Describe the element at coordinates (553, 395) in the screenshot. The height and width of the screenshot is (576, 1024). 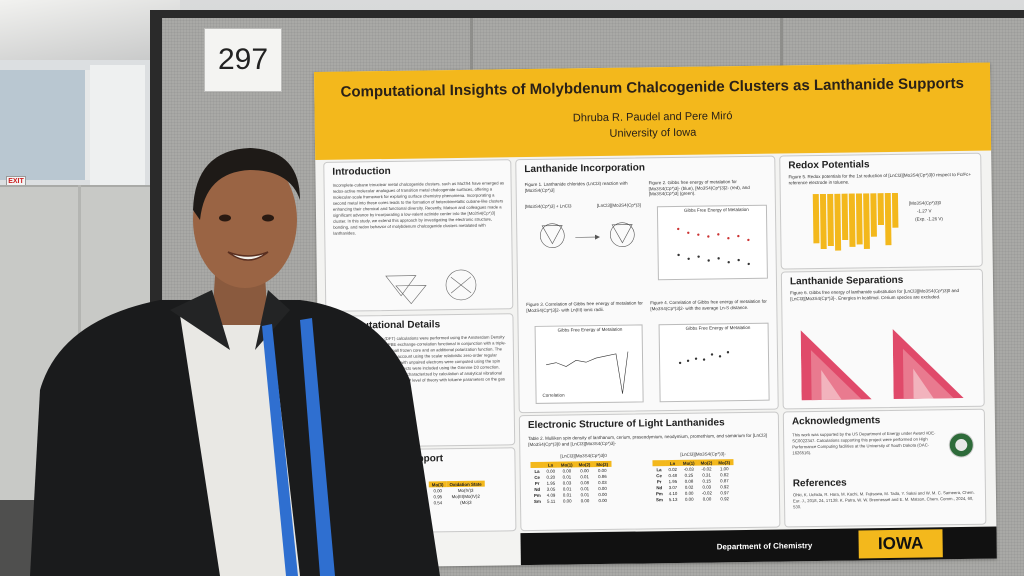
I see `correlation-label: Correlation` at that location.